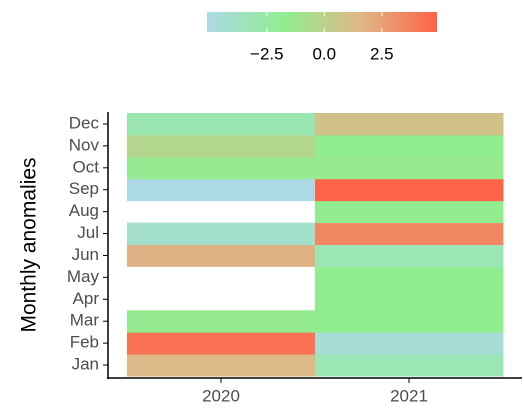  Describe the element at coordinates (84, 122) in the screenshot. I see `y-tick-label: Dec` at that location.